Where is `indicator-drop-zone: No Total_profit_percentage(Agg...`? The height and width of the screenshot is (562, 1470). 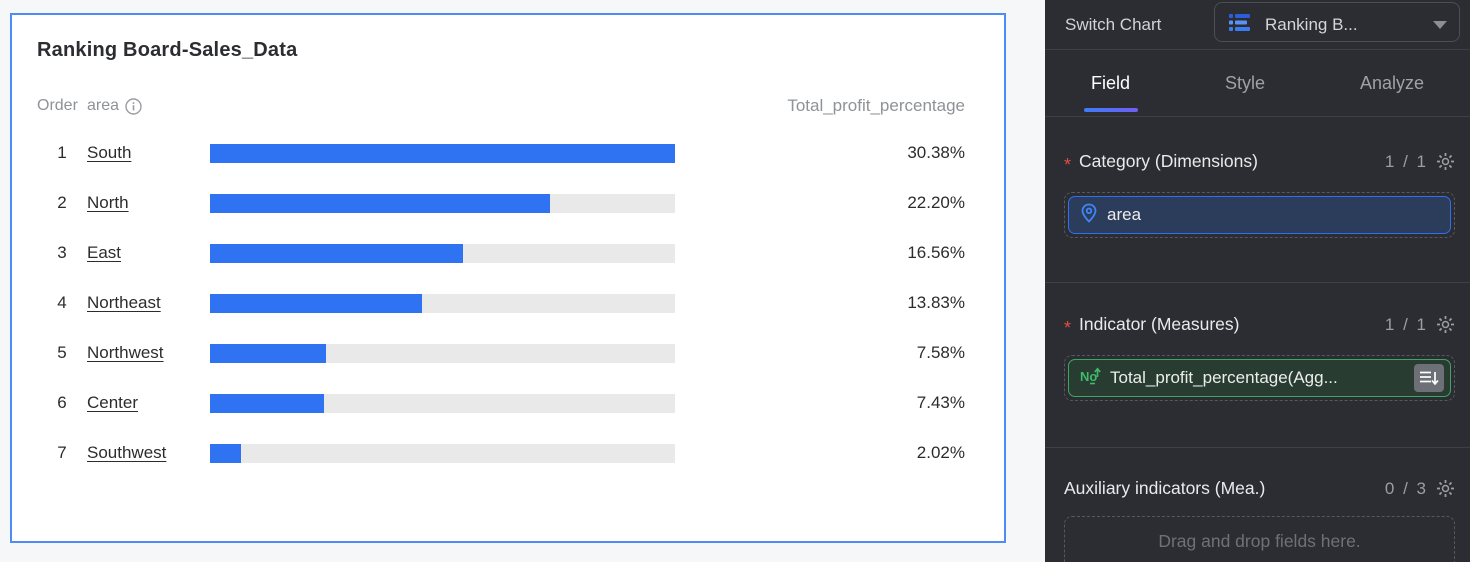
indicator-drop-zone: No Total_profit_percentage(Agg... is located at coordinates (1259, 378).